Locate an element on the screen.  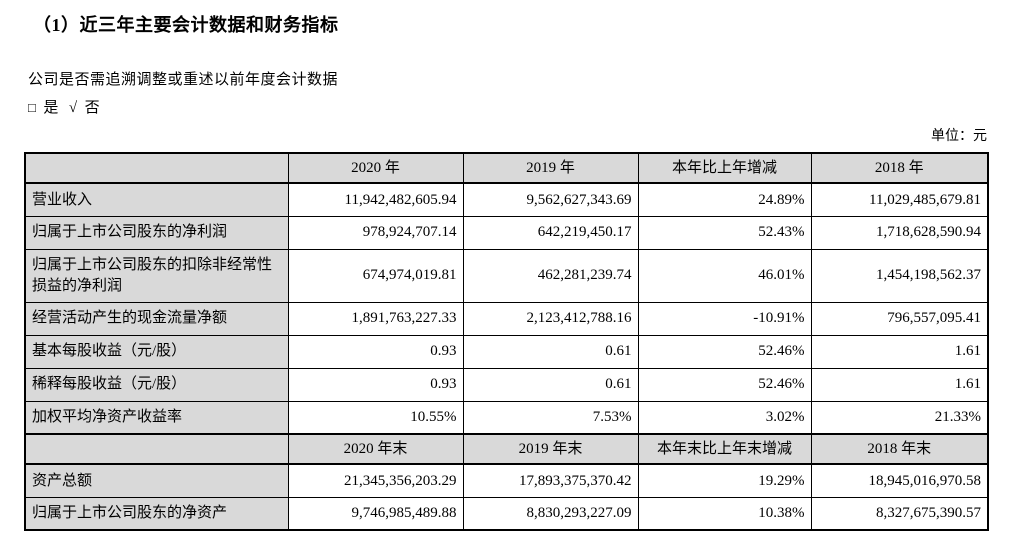
column-header-yoy-change: 本年比上年增减 is located at coordinates (724, 168).